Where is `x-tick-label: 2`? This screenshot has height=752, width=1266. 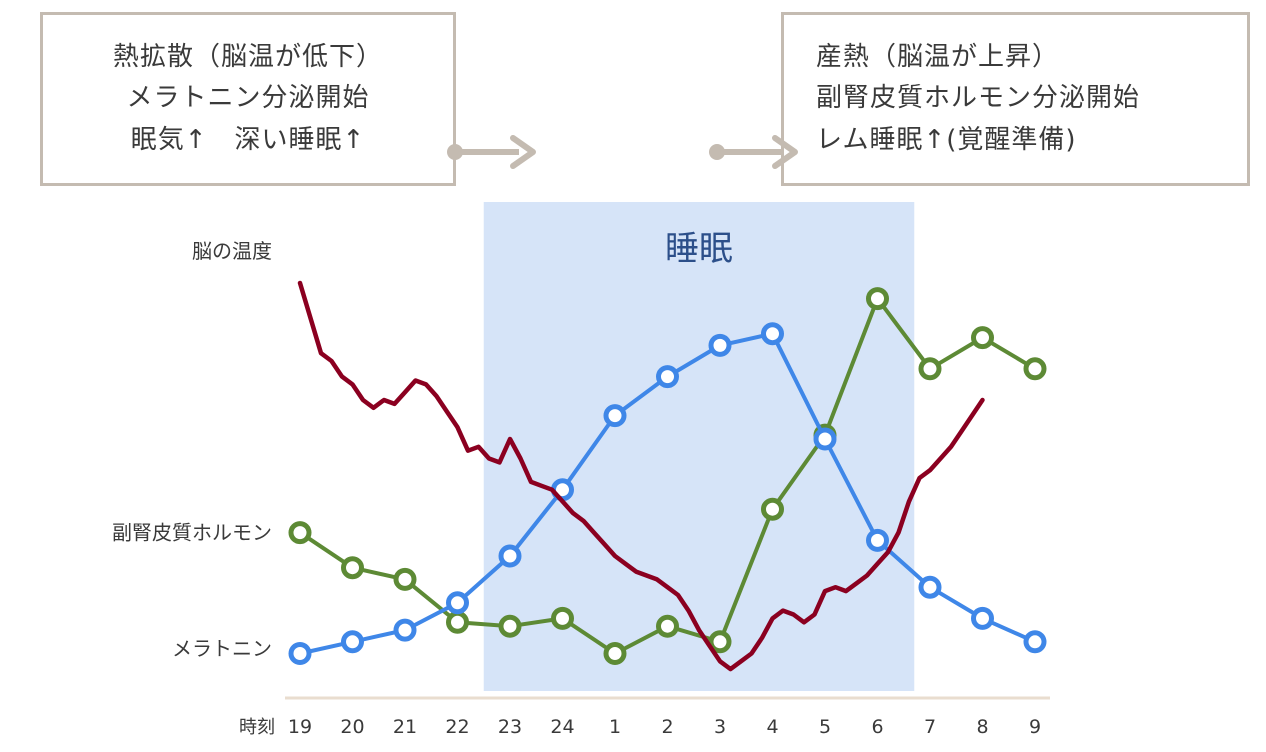 x-tick-label: 2 is located at coordinates (667, 727).